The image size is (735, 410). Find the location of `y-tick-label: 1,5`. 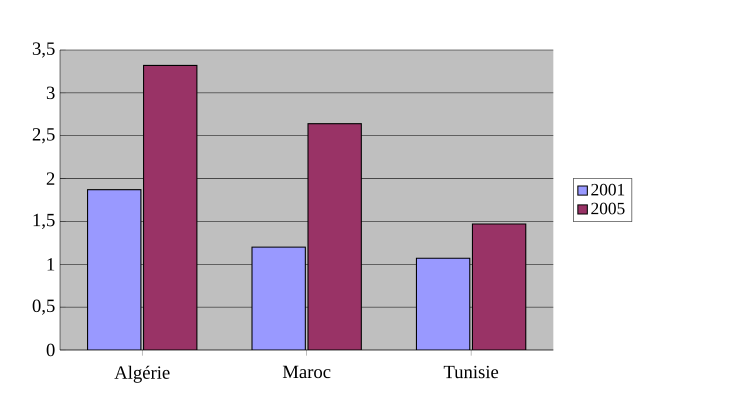

y-tick-label: 1,5 is located at coordinates (44, 222).